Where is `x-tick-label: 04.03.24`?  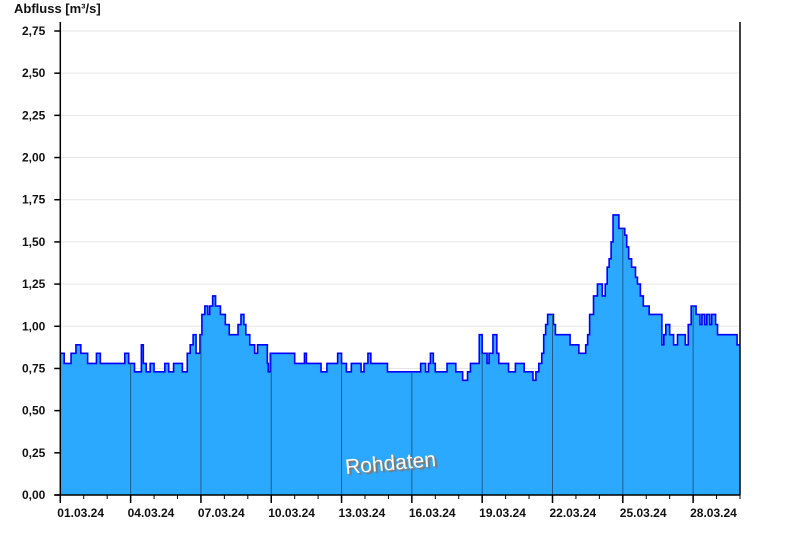
x-tick-label: 04.03.24 is located at coordinates (151, 513).